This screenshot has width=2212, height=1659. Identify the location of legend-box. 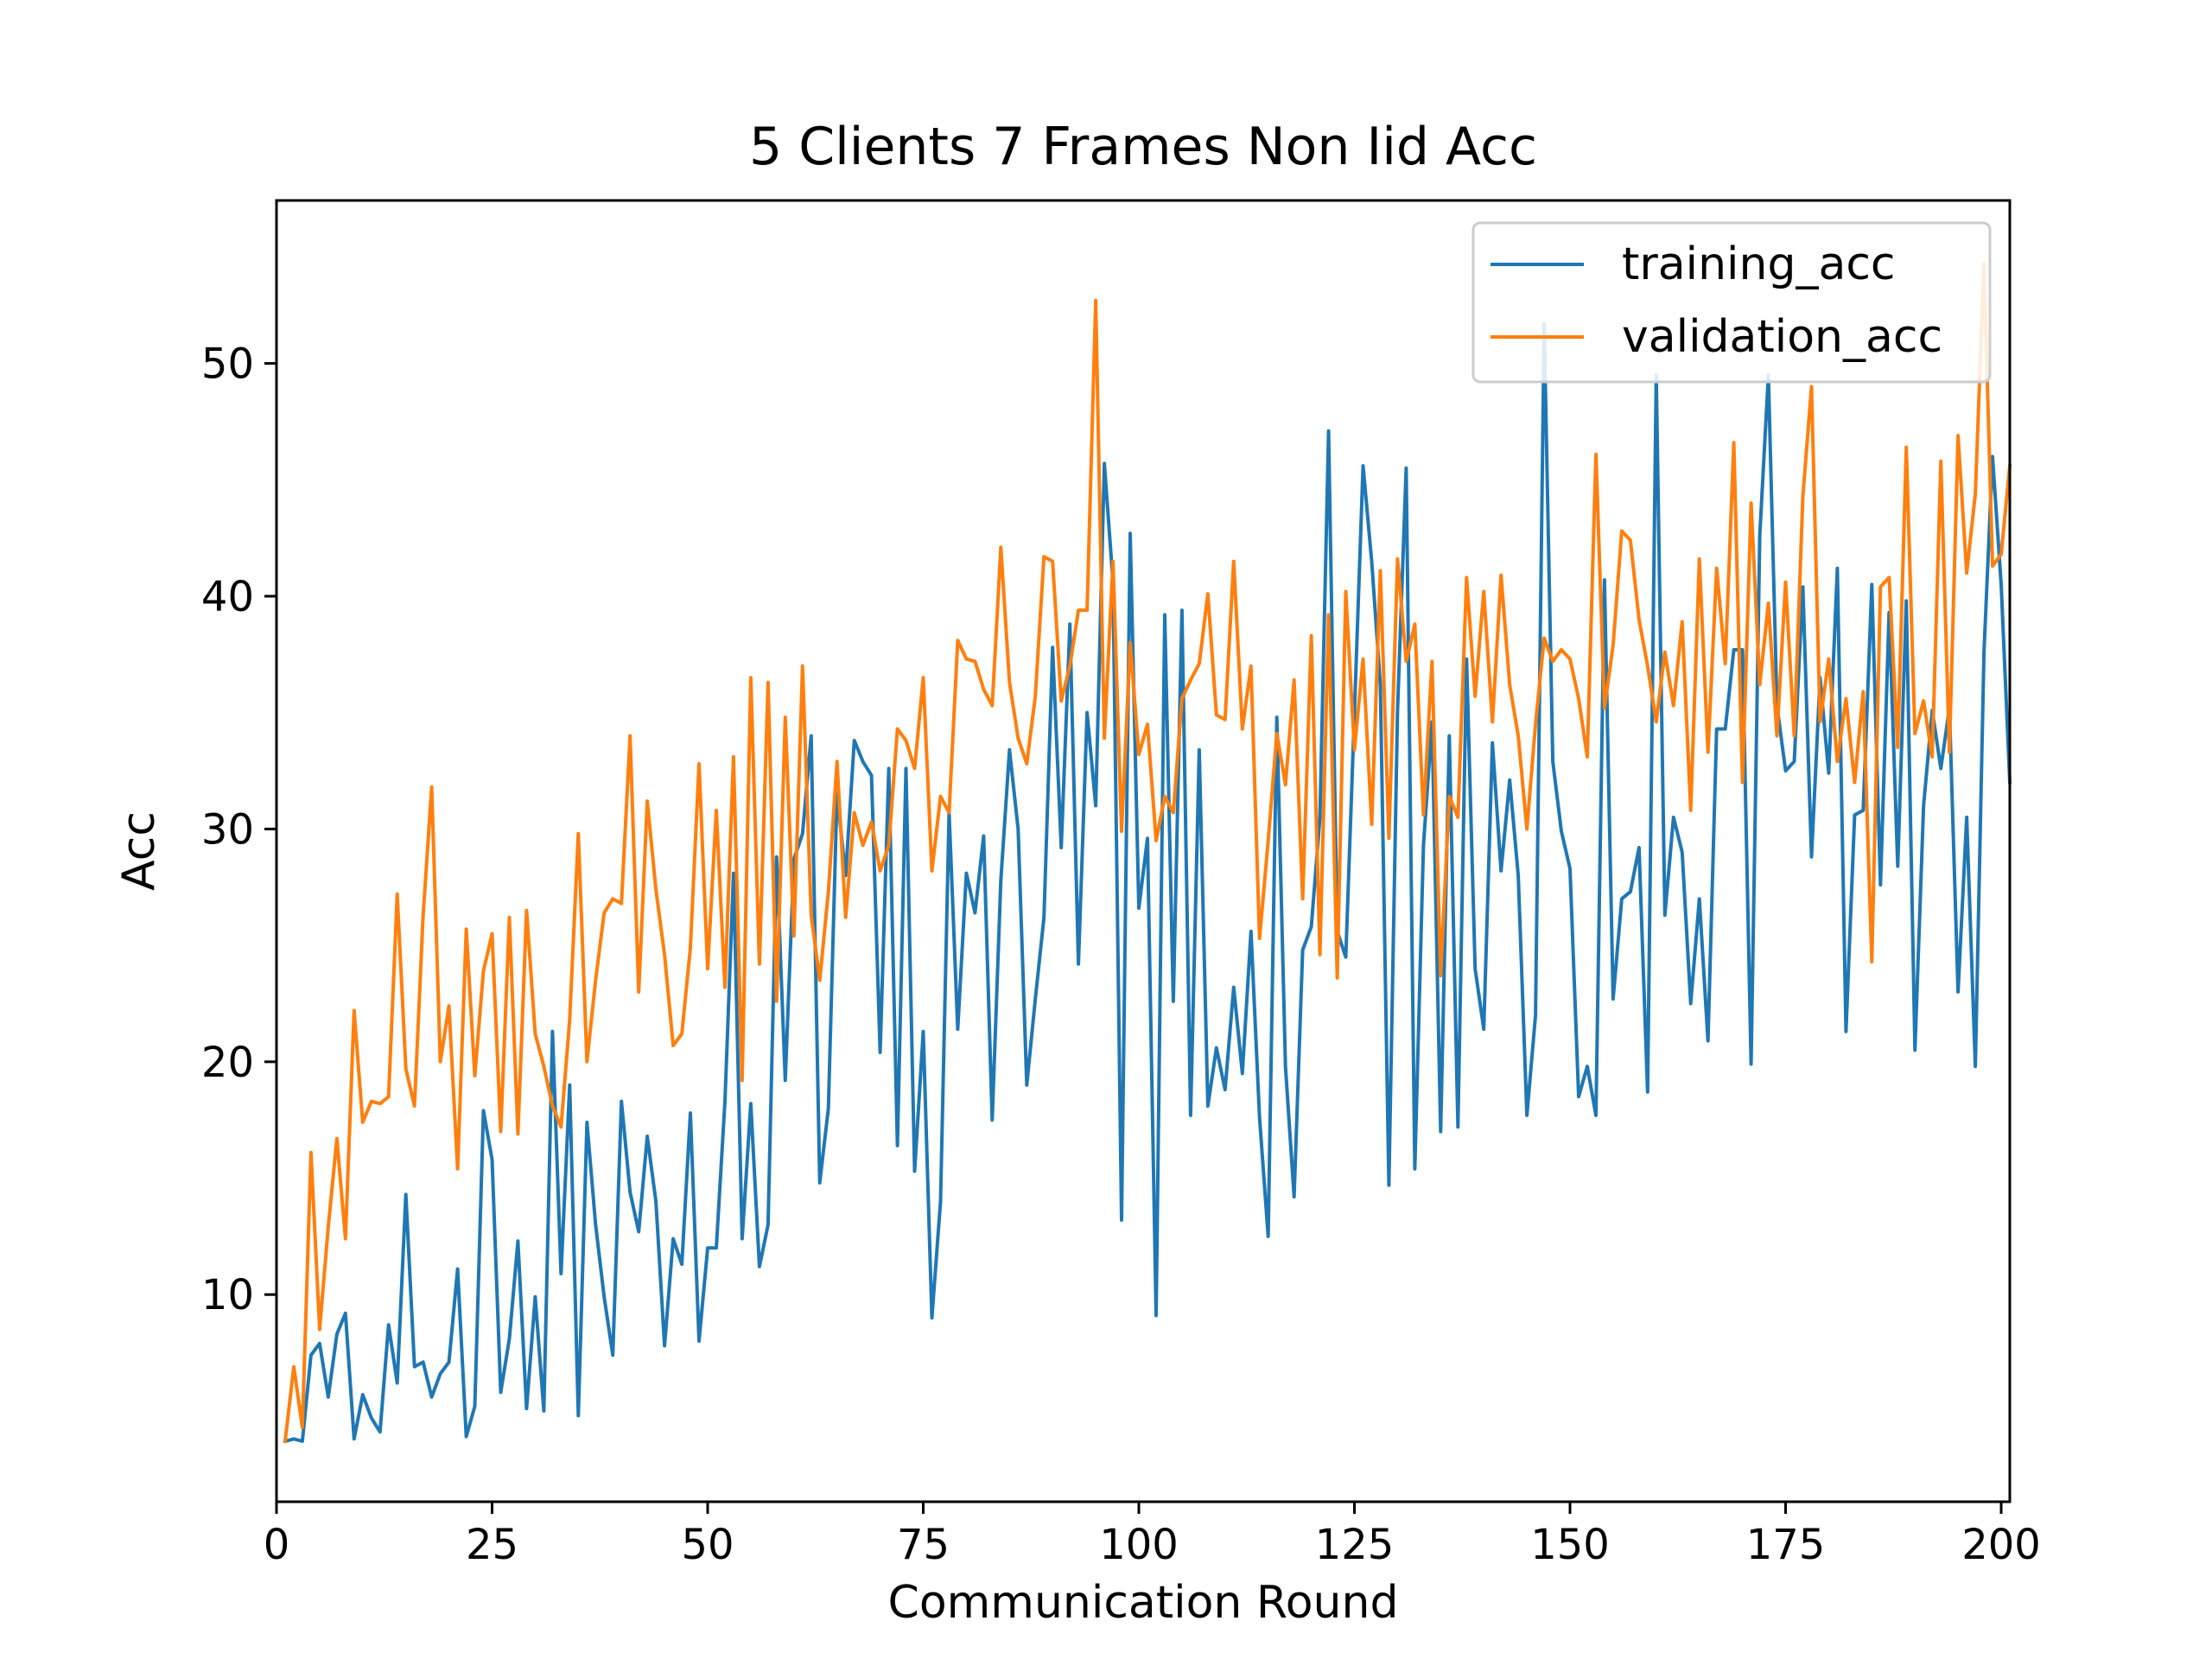
(1731, 302).